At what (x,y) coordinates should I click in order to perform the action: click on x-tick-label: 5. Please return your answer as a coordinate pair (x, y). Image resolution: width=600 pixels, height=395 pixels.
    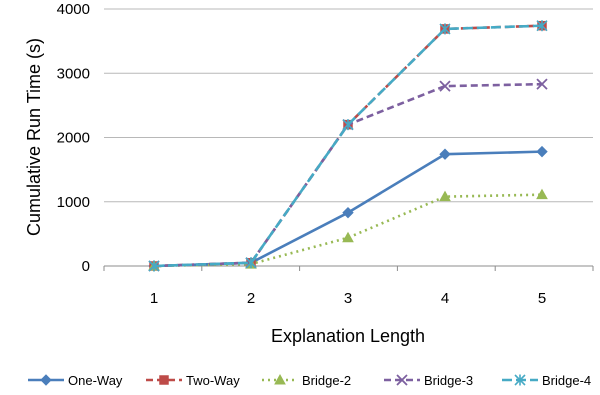
    Looking at the image, I should click on (542, 298).